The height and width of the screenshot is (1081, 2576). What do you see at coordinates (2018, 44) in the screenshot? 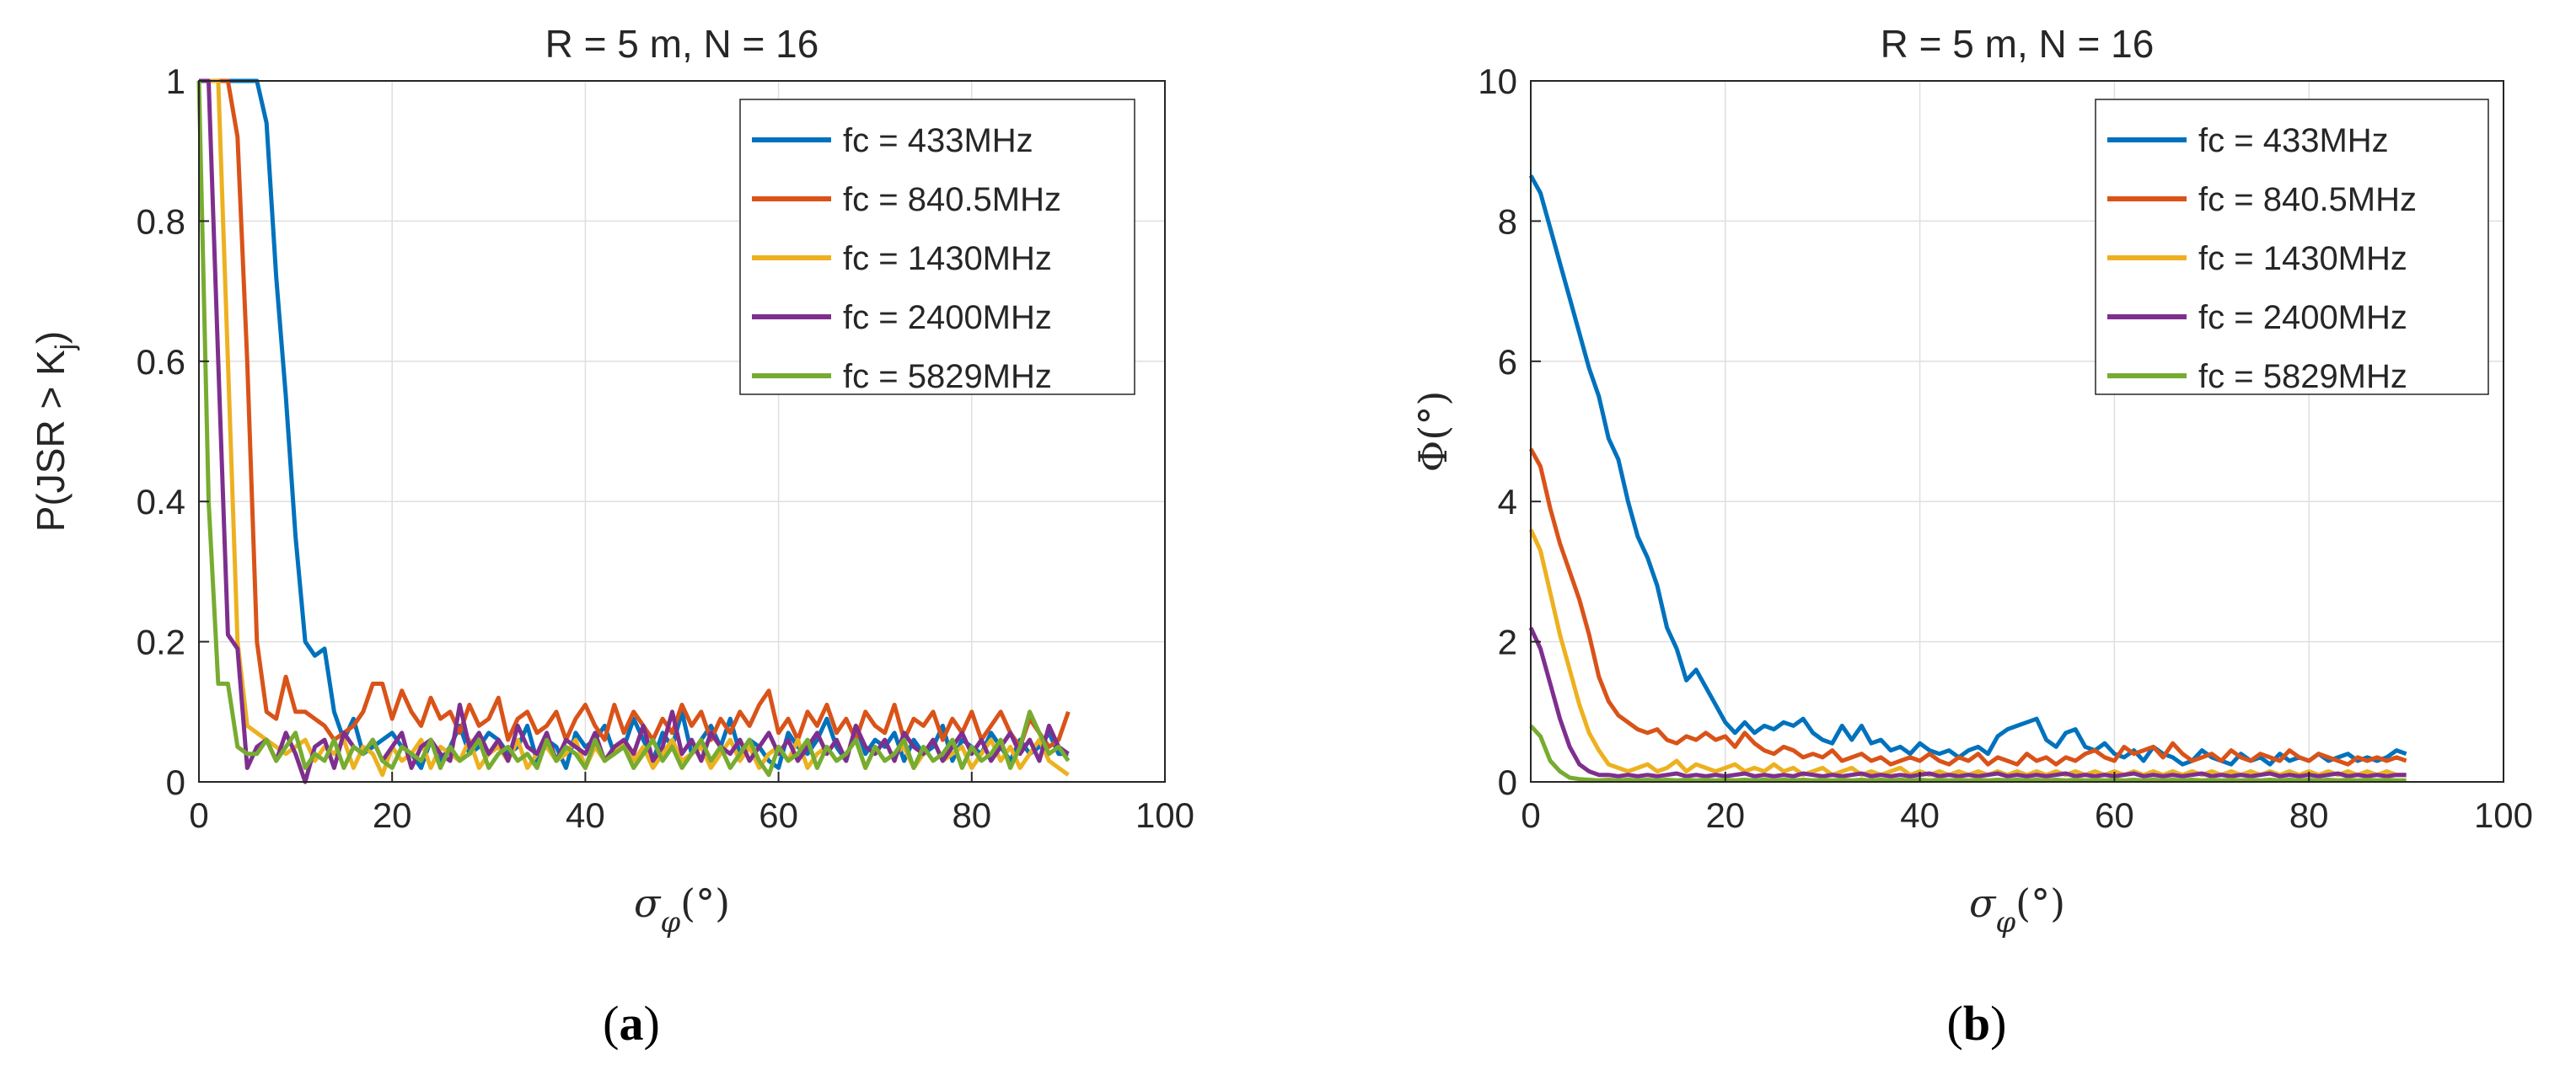
I see `chart-title-b: R = 5 m, N = 16` at bounding box center [2018, 44].